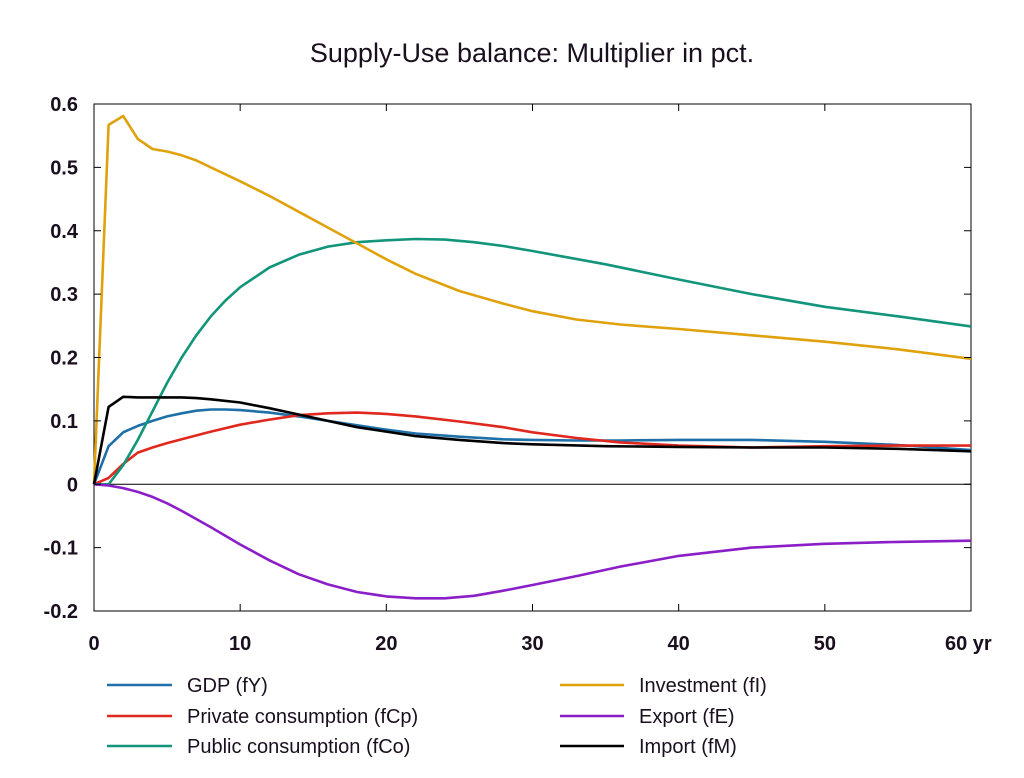 The image size is (1024, 778). Describe the element at coordinates (302, 717) in the screenshot. I see `legend-label-1: Private consumption (fCp)` at that location.